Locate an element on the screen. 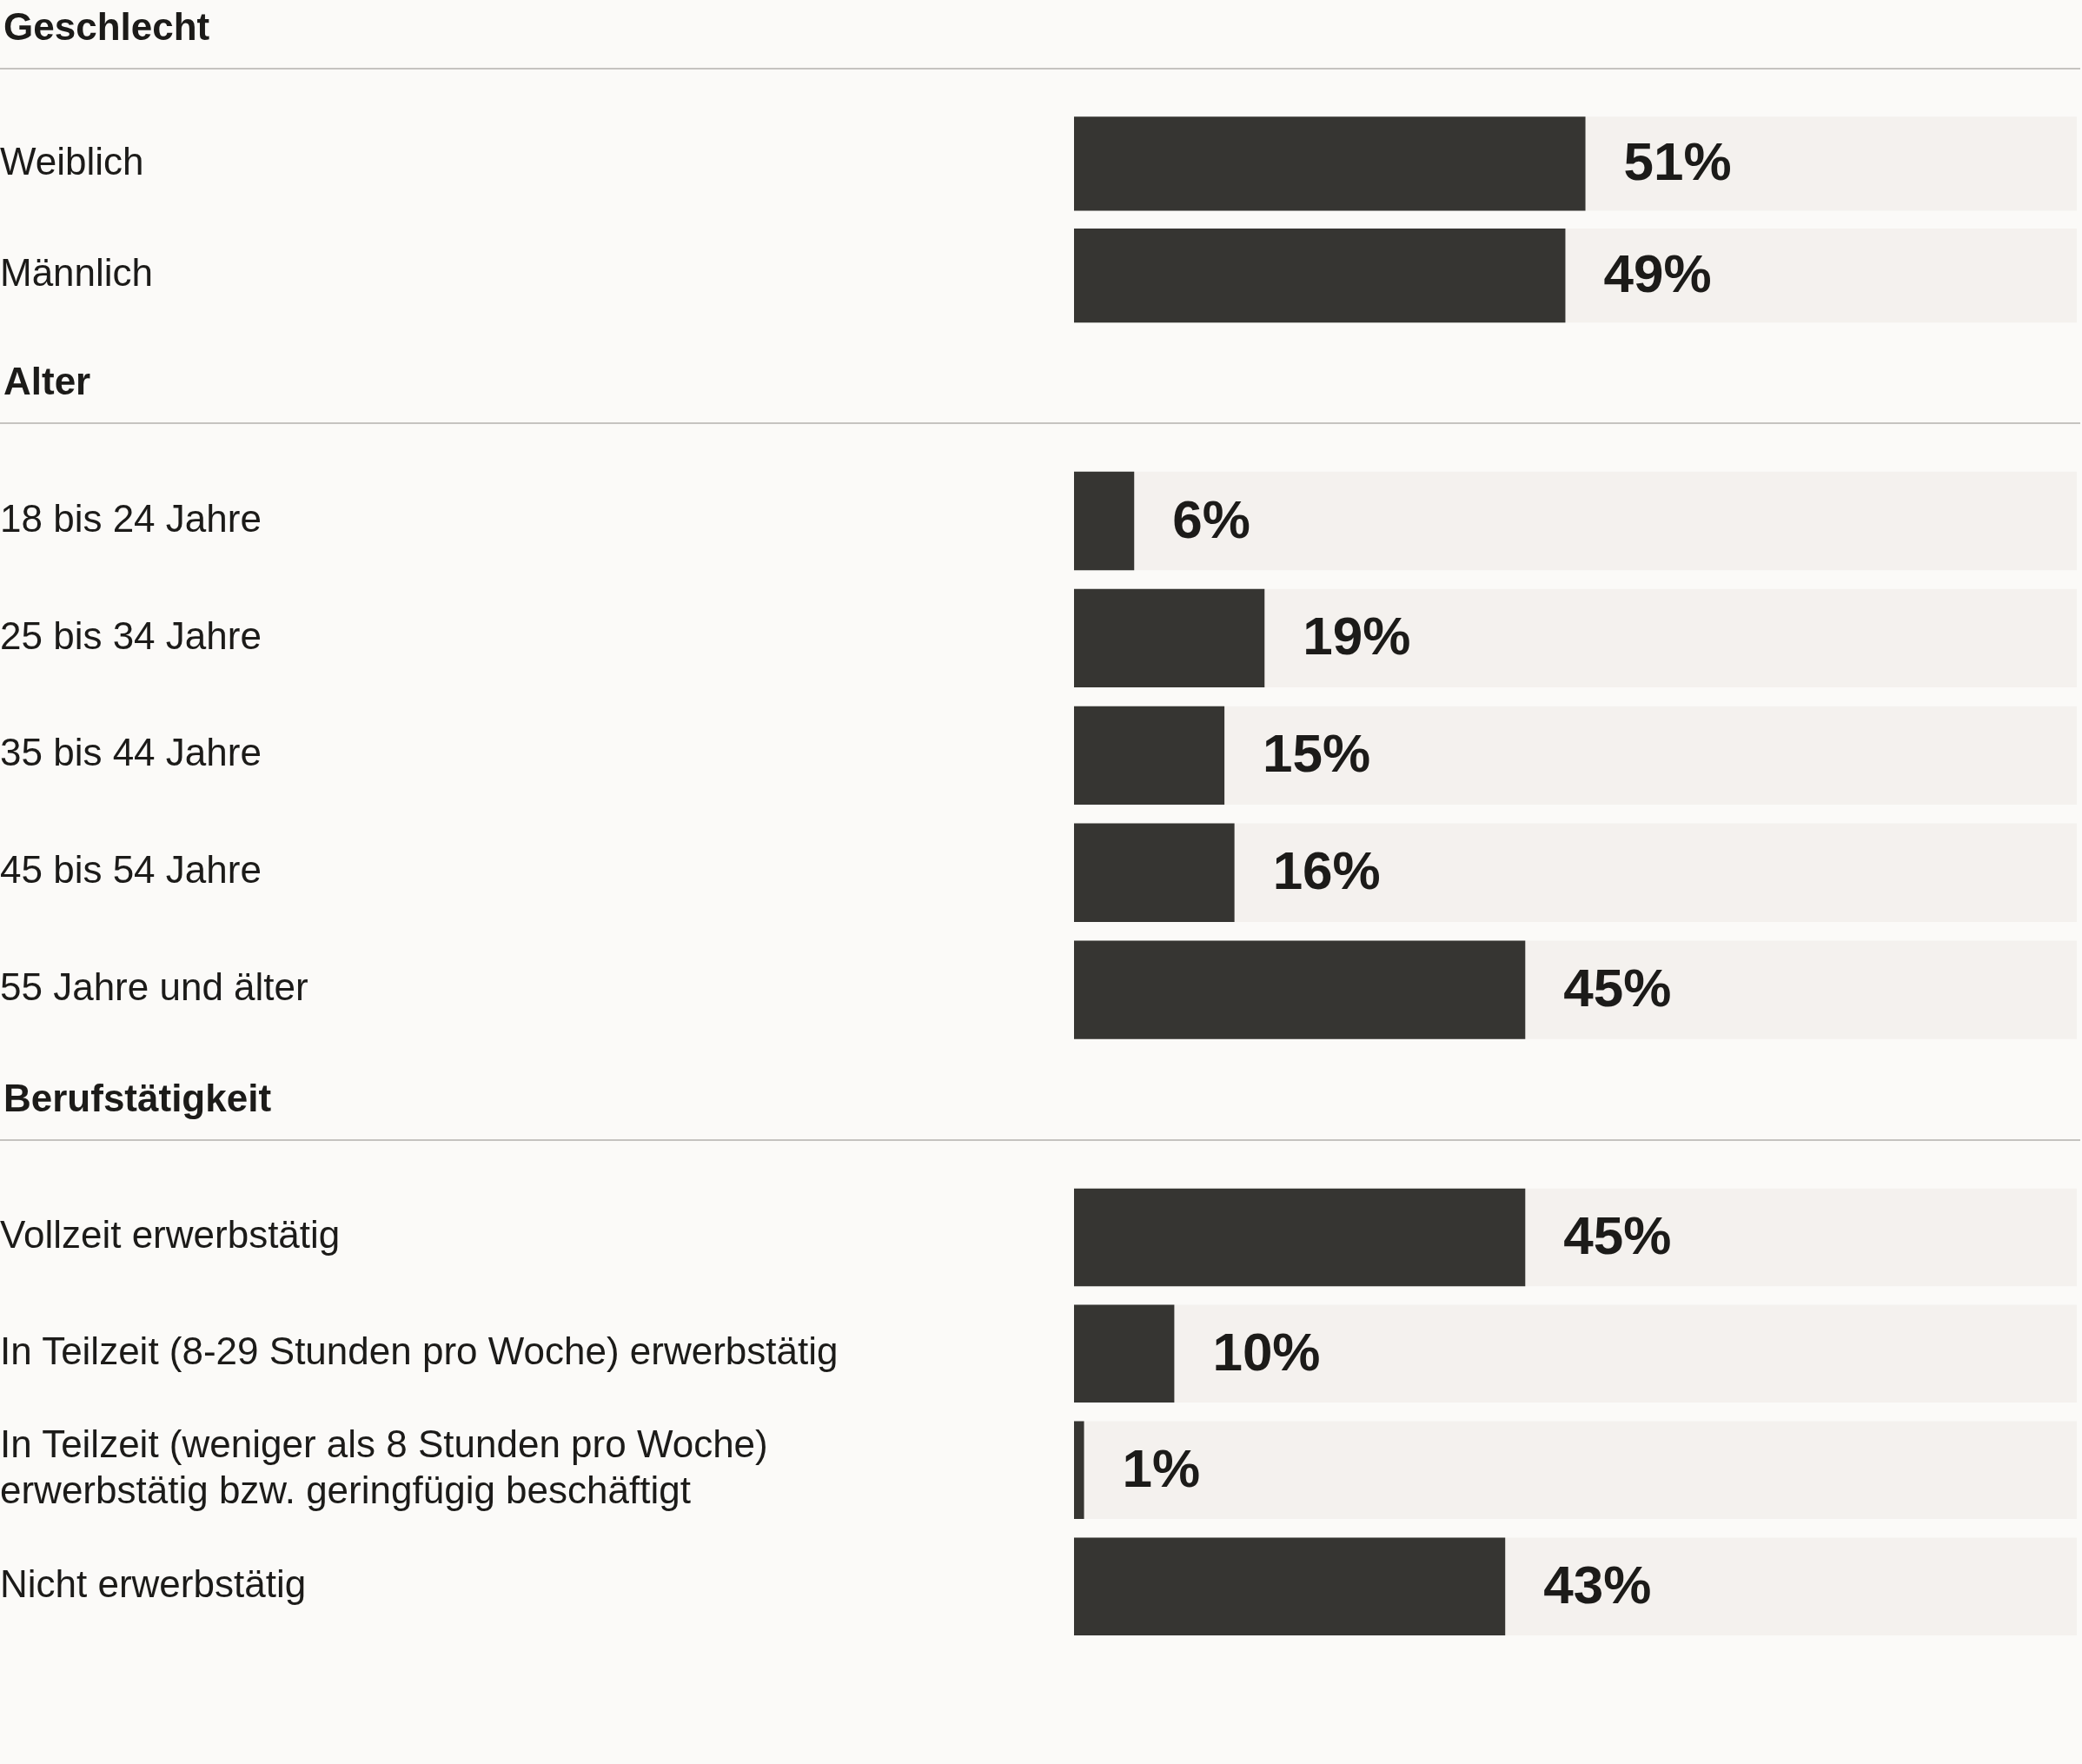  y-tick-label: 25 bis 34 Jahre is located at coordinates (131, 635).